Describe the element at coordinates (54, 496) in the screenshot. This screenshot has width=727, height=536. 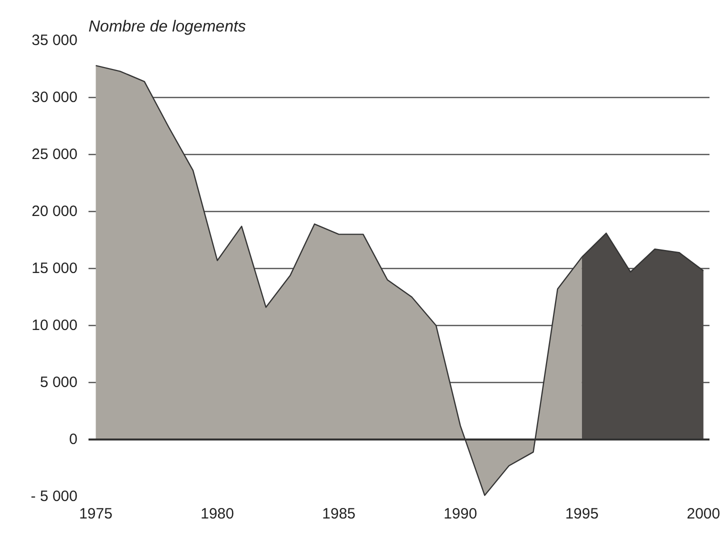
I see `y-tick-label: - 5 000` at that location.